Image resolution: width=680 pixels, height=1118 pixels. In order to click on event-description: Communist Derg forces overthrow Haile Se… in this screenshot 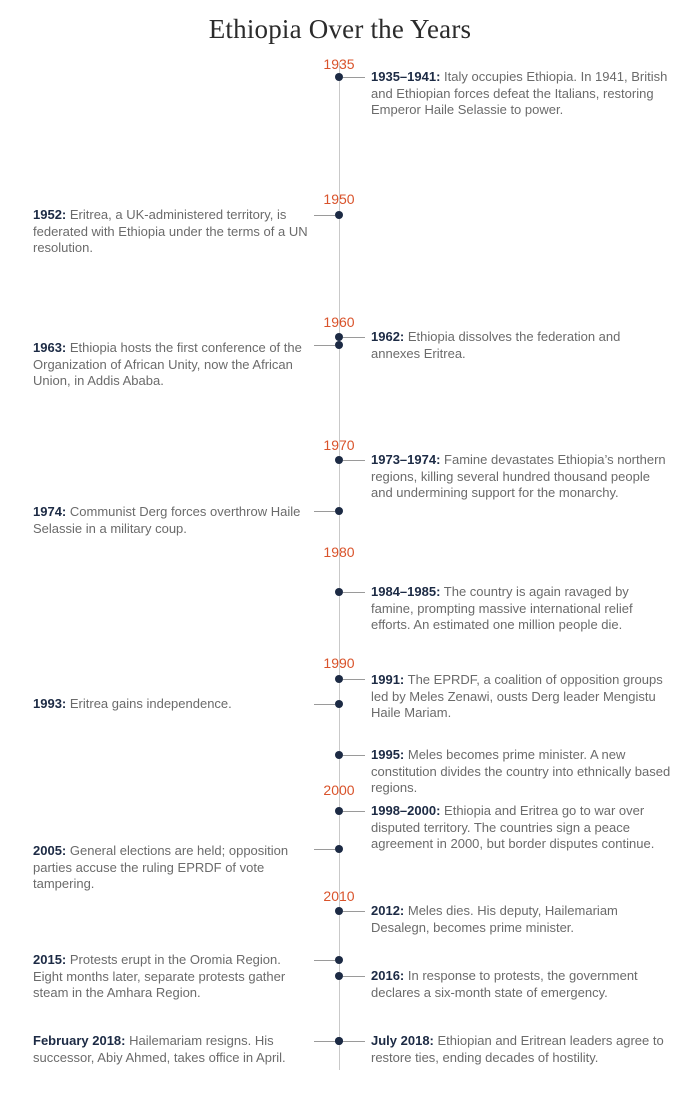, I will do `click(167, 520)`.